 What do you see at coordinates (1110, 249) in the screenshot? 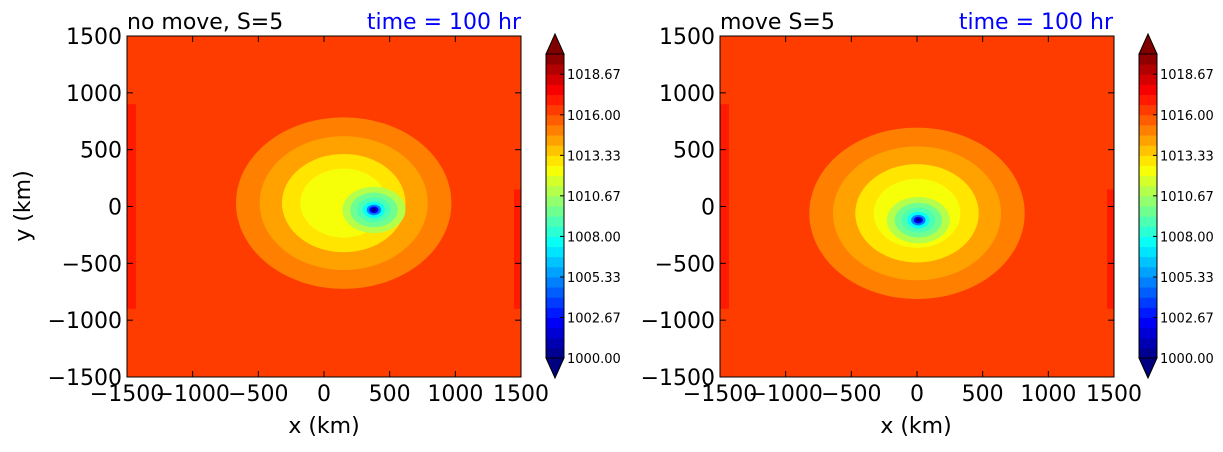
I see `edge-band` at bounding box center [1110, 249].